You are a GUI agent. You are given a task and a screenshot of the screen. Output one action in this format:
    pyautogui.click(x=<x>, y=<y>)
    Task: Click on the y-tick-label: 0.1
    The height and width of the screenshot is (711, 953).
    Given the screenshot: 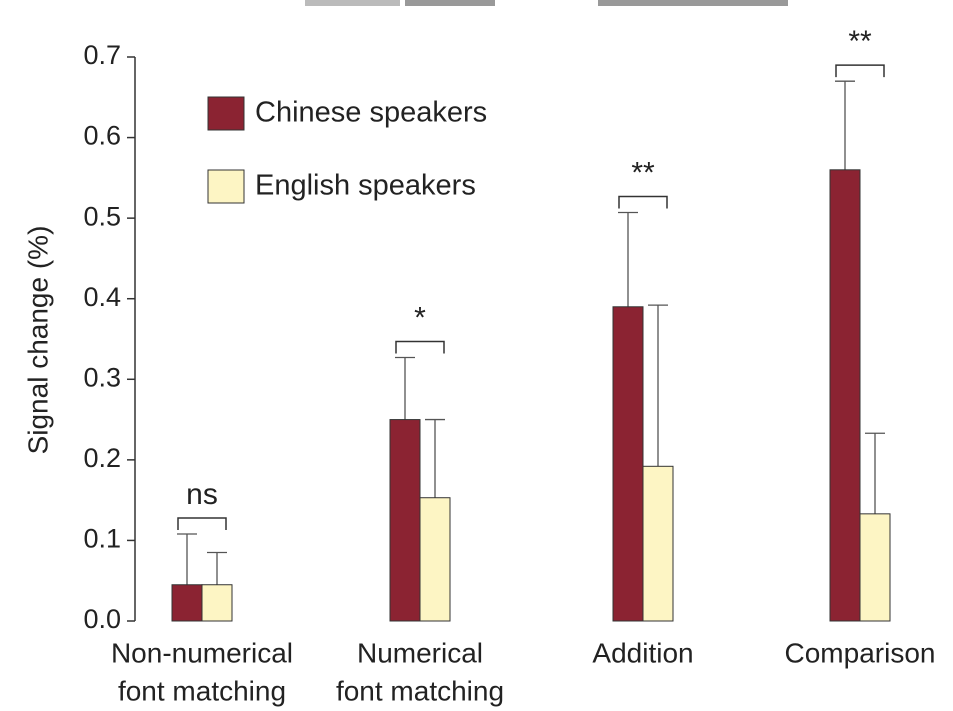 What is the action you would take?
    pyautogui.click(x=102, y=539)
    